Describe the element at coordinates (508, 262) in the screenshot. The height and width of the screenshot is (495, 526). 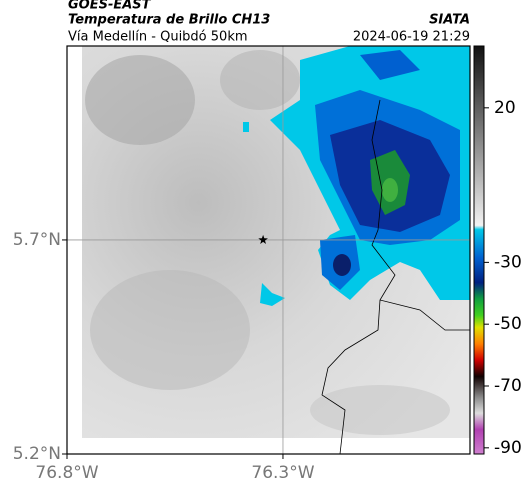
I see `colorbar-tick-label: -30` at that location.